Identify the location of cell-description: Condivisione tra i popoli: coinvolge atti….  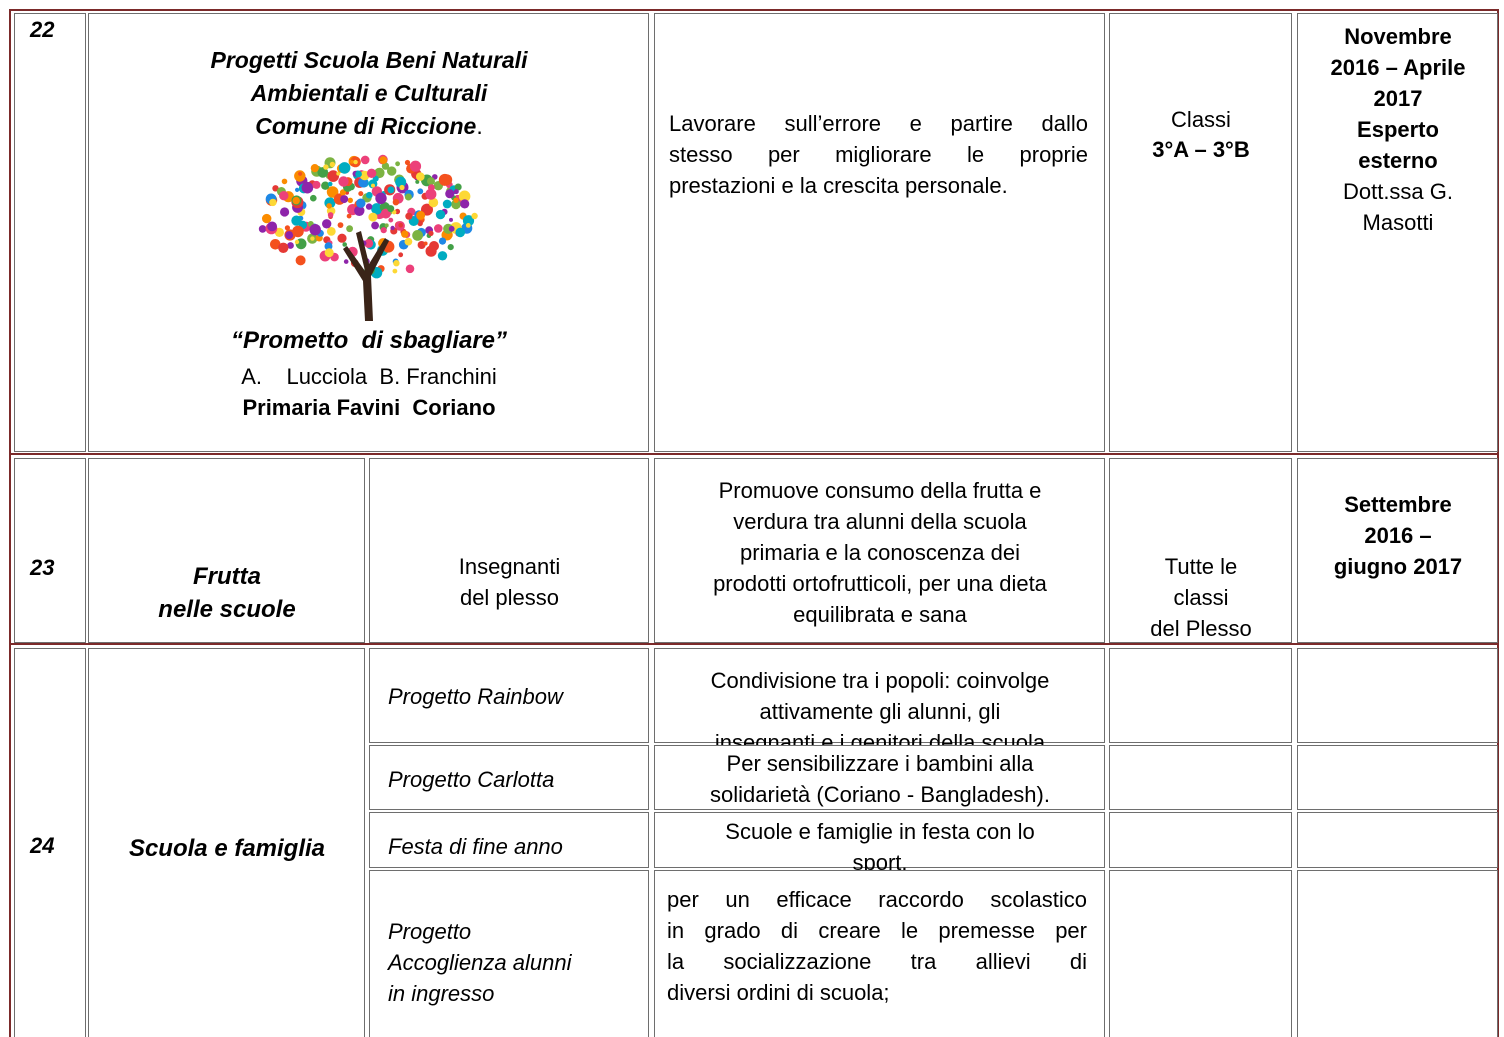
(879, 701).